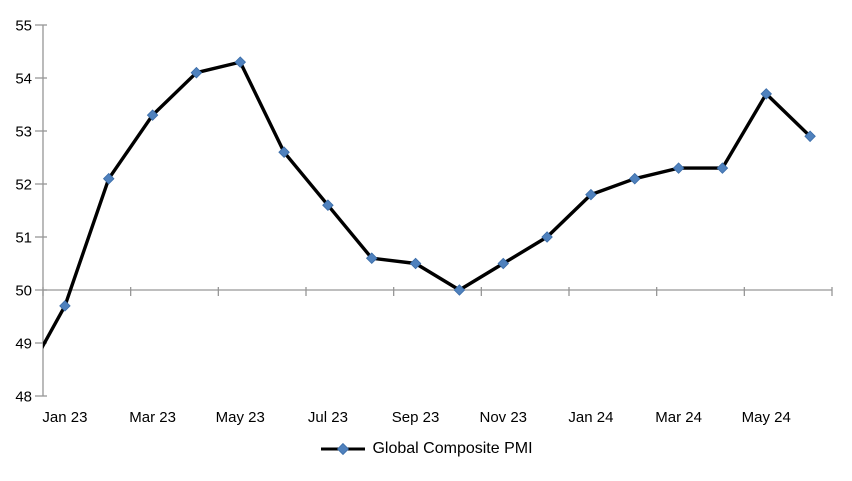 This screenshot has width=852, height=481. Describe the element at coordinates (240, 417) in the screenshot. I see `x-axis-tick-label: May 23` at that location.